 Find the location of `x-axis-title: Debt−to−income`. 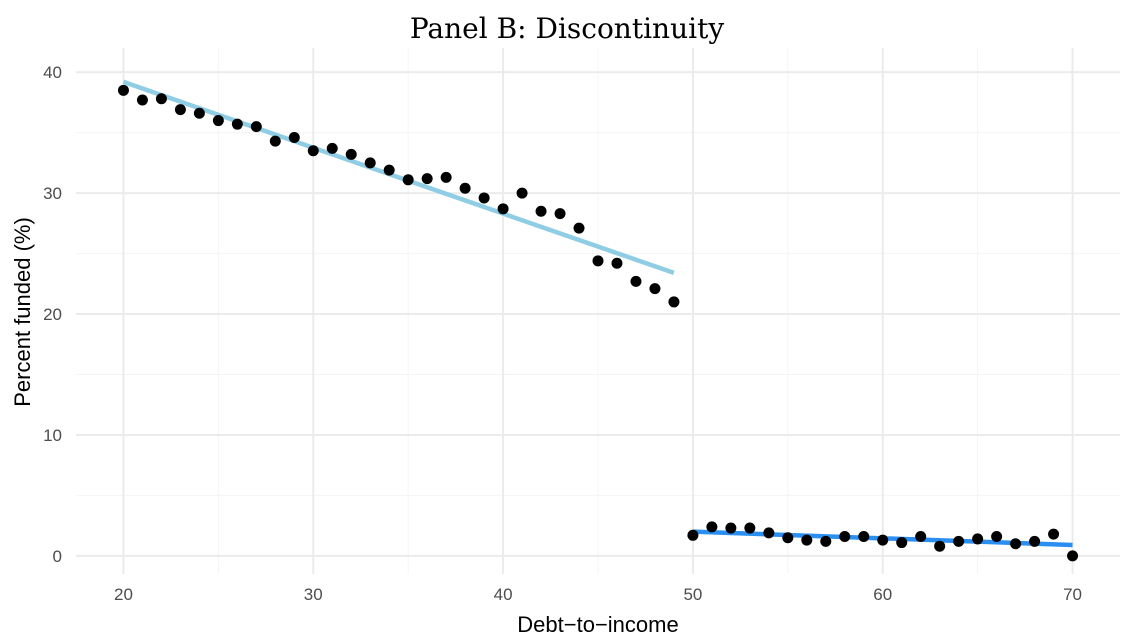

x-axis-title: Debt−to−income is located at coordinates (597, 624).